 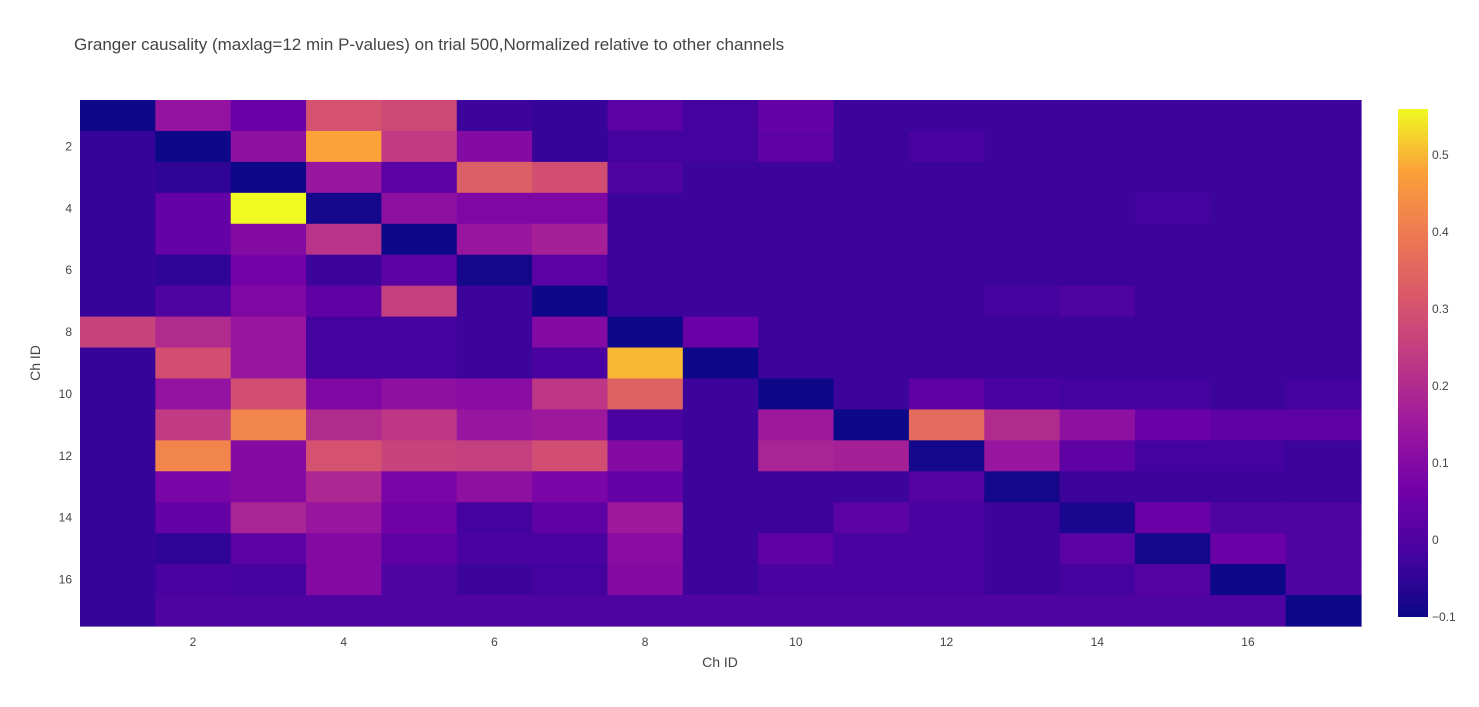 I want to click on x-tick-label: 16, so click(x=1248, y=642).